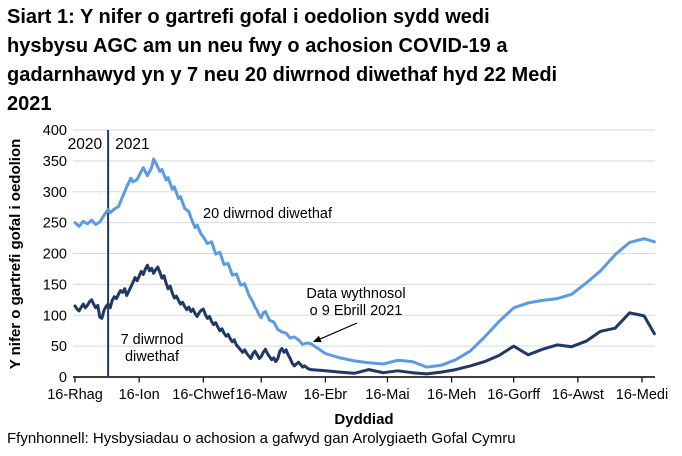  Describe the element at coordinates (578, 395) in the screenshot. I see `x-tick-label: 16-Awst` at that location.